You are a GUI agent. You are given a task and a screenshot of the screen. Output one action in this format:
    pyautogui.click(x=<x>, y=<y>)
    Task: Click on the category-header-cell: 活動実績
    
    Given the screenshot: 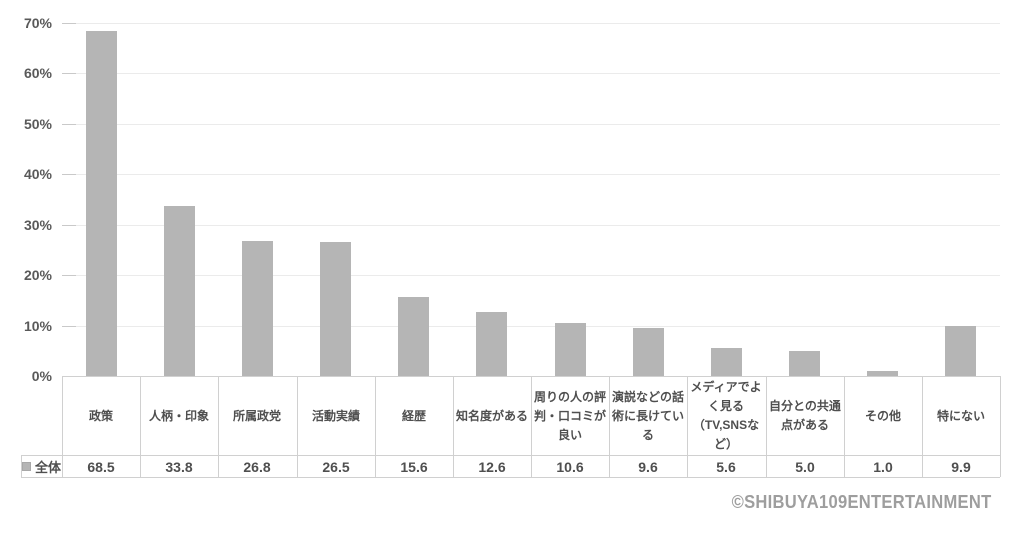 What is the action you would take?
    pyautogui.click(x=335, y=415)
    